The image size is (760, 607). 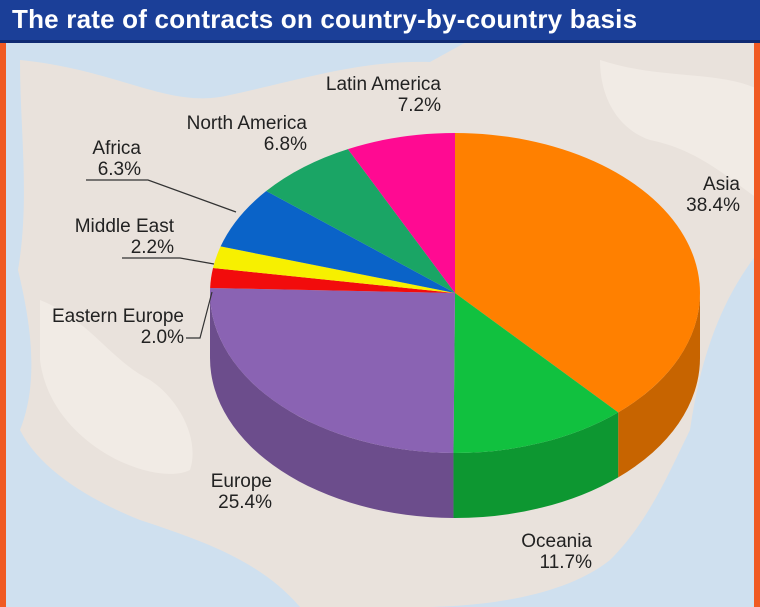 I want to click on slice-label-value: 2.0%, so click(x=162, y=337).